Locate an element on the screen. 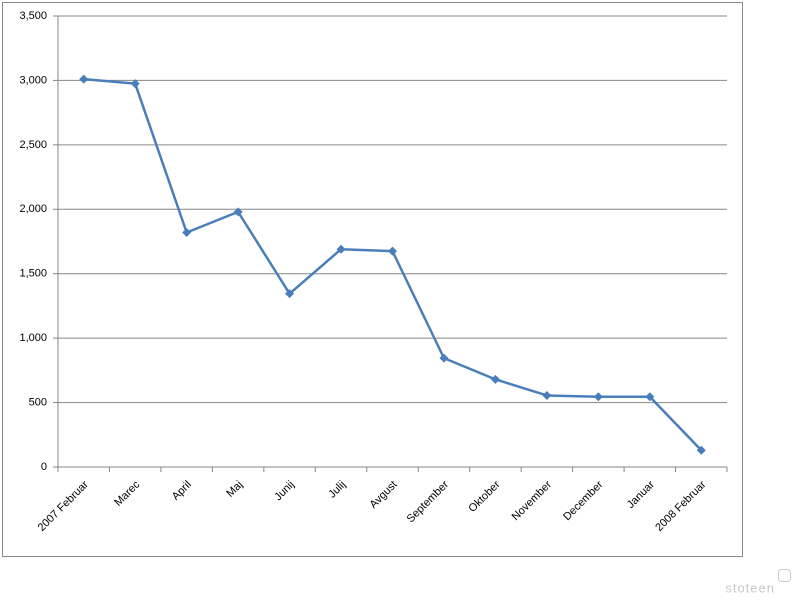 The image size is (800, 600). y-tick-label: 3,500 is located at coordinates (33, 16).